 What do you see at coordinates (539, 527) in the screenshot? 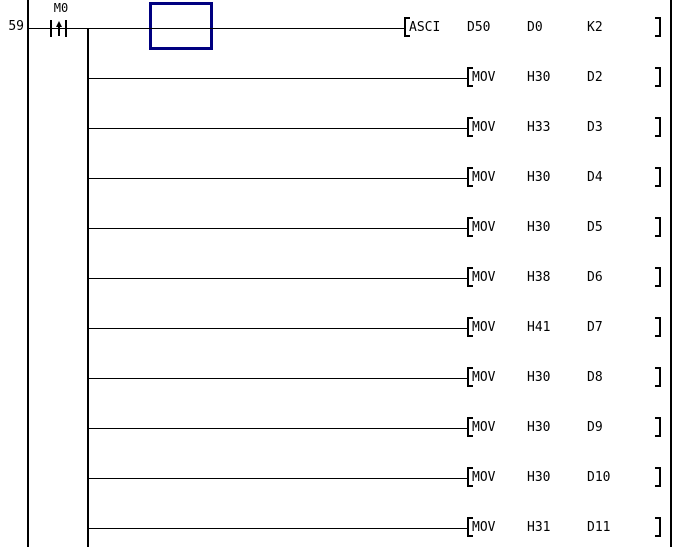
I see `instruction-operand: H31` at bounding box center [539, 527].